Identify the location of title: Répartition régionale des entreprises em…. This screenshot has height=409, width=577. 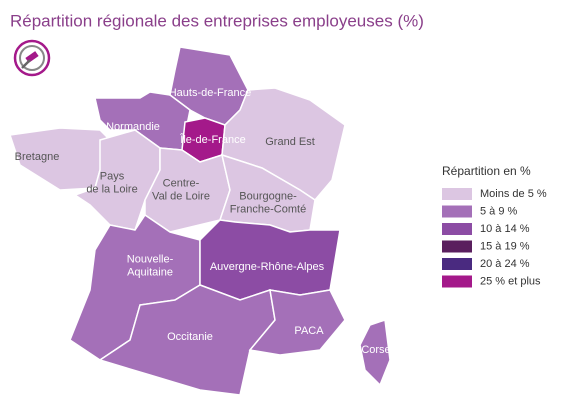
(217, 20).